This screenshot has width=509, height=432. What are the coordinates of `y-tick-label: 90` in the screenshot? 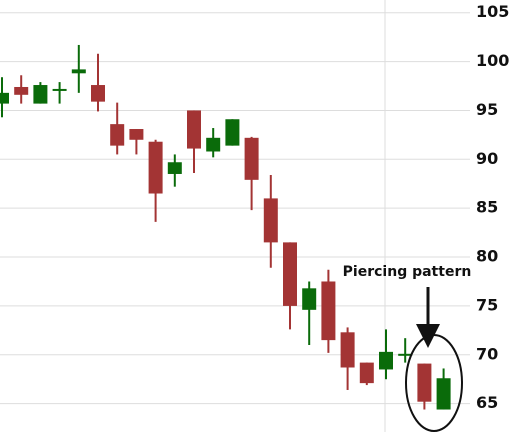 It's located at (487, 158).